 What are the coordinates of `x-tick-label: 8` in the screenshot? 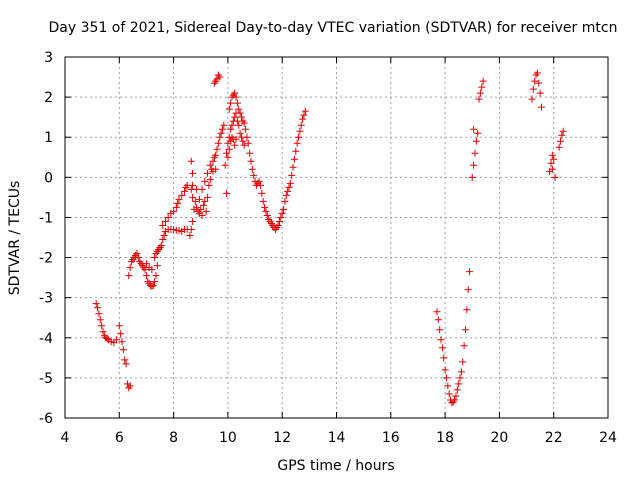 It's located at (173, 438).